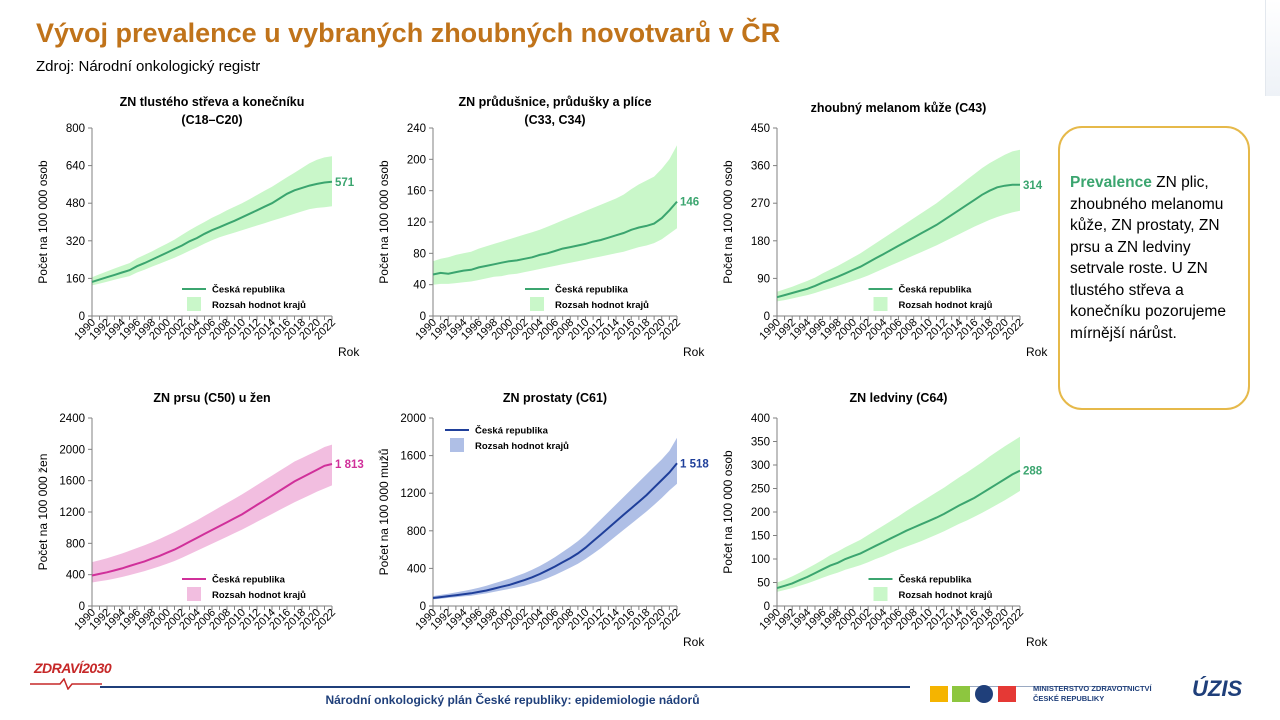  I want to click on y-tick-label: 0, so click(82, 317).